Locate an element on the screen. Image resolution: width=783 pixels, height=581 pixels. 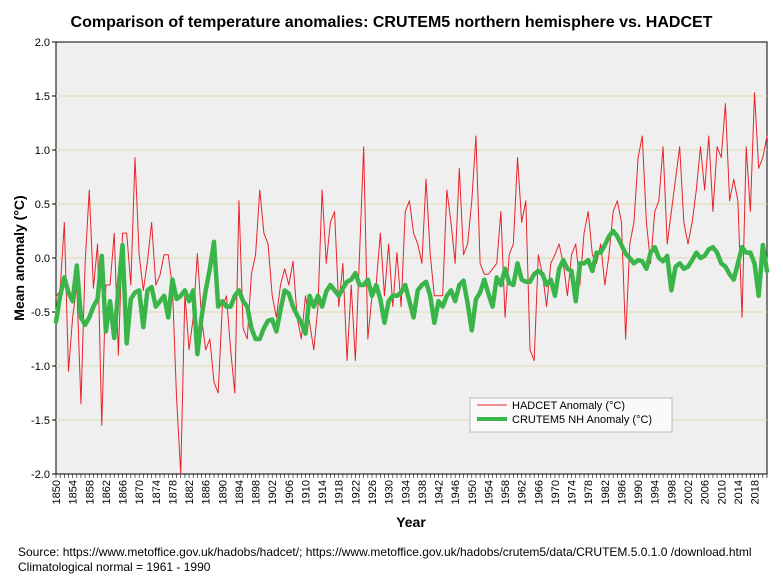
x-tick-label: 1914 is located at coordinates (323, 492).